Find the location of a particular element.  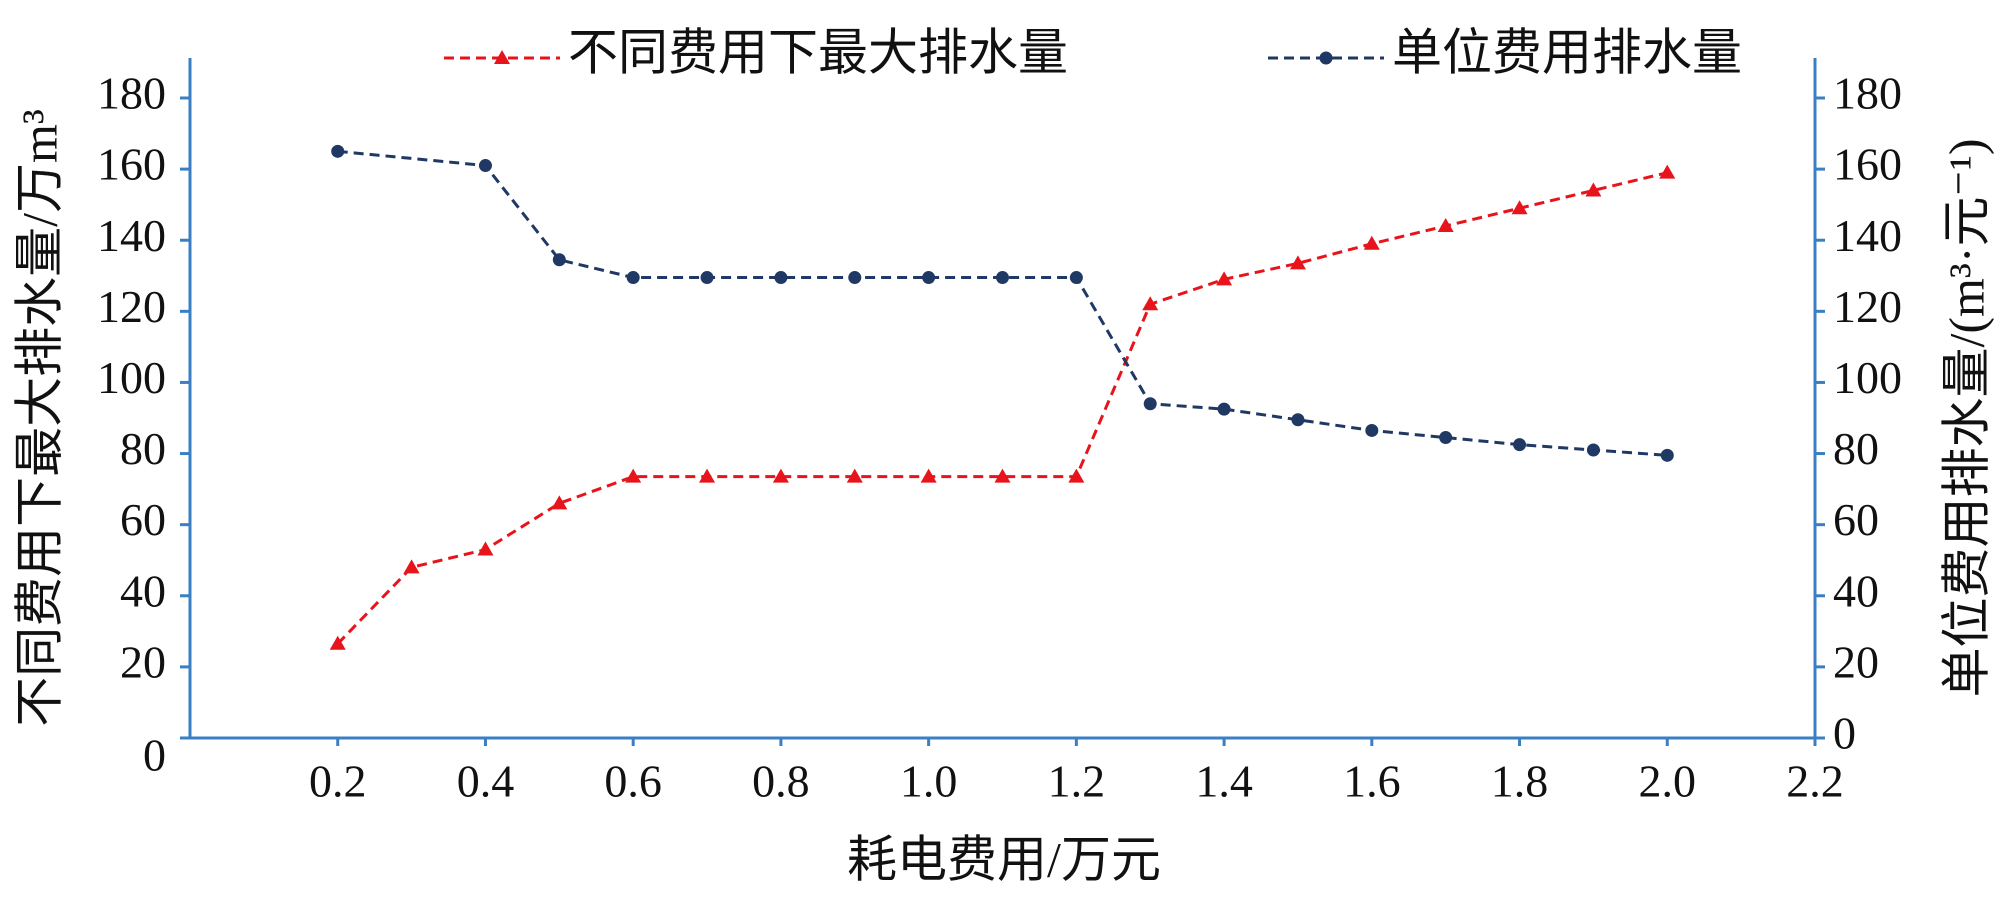

x-tick-label: 0.6 is located at coordinates (633, 781).